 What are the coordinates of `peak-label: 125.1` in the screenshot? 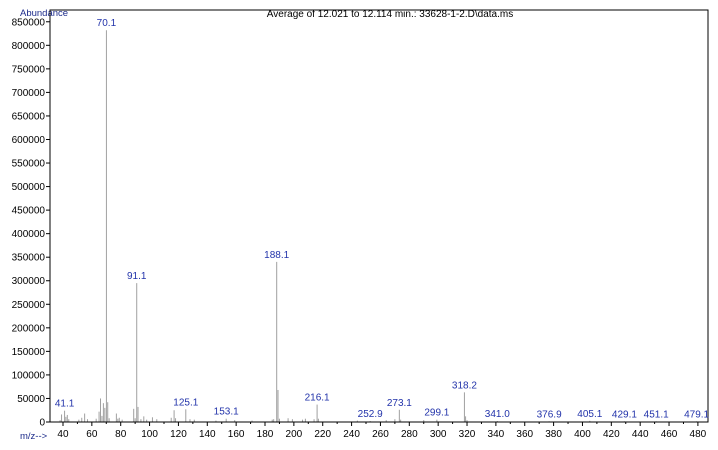 It's located at (185, 402).